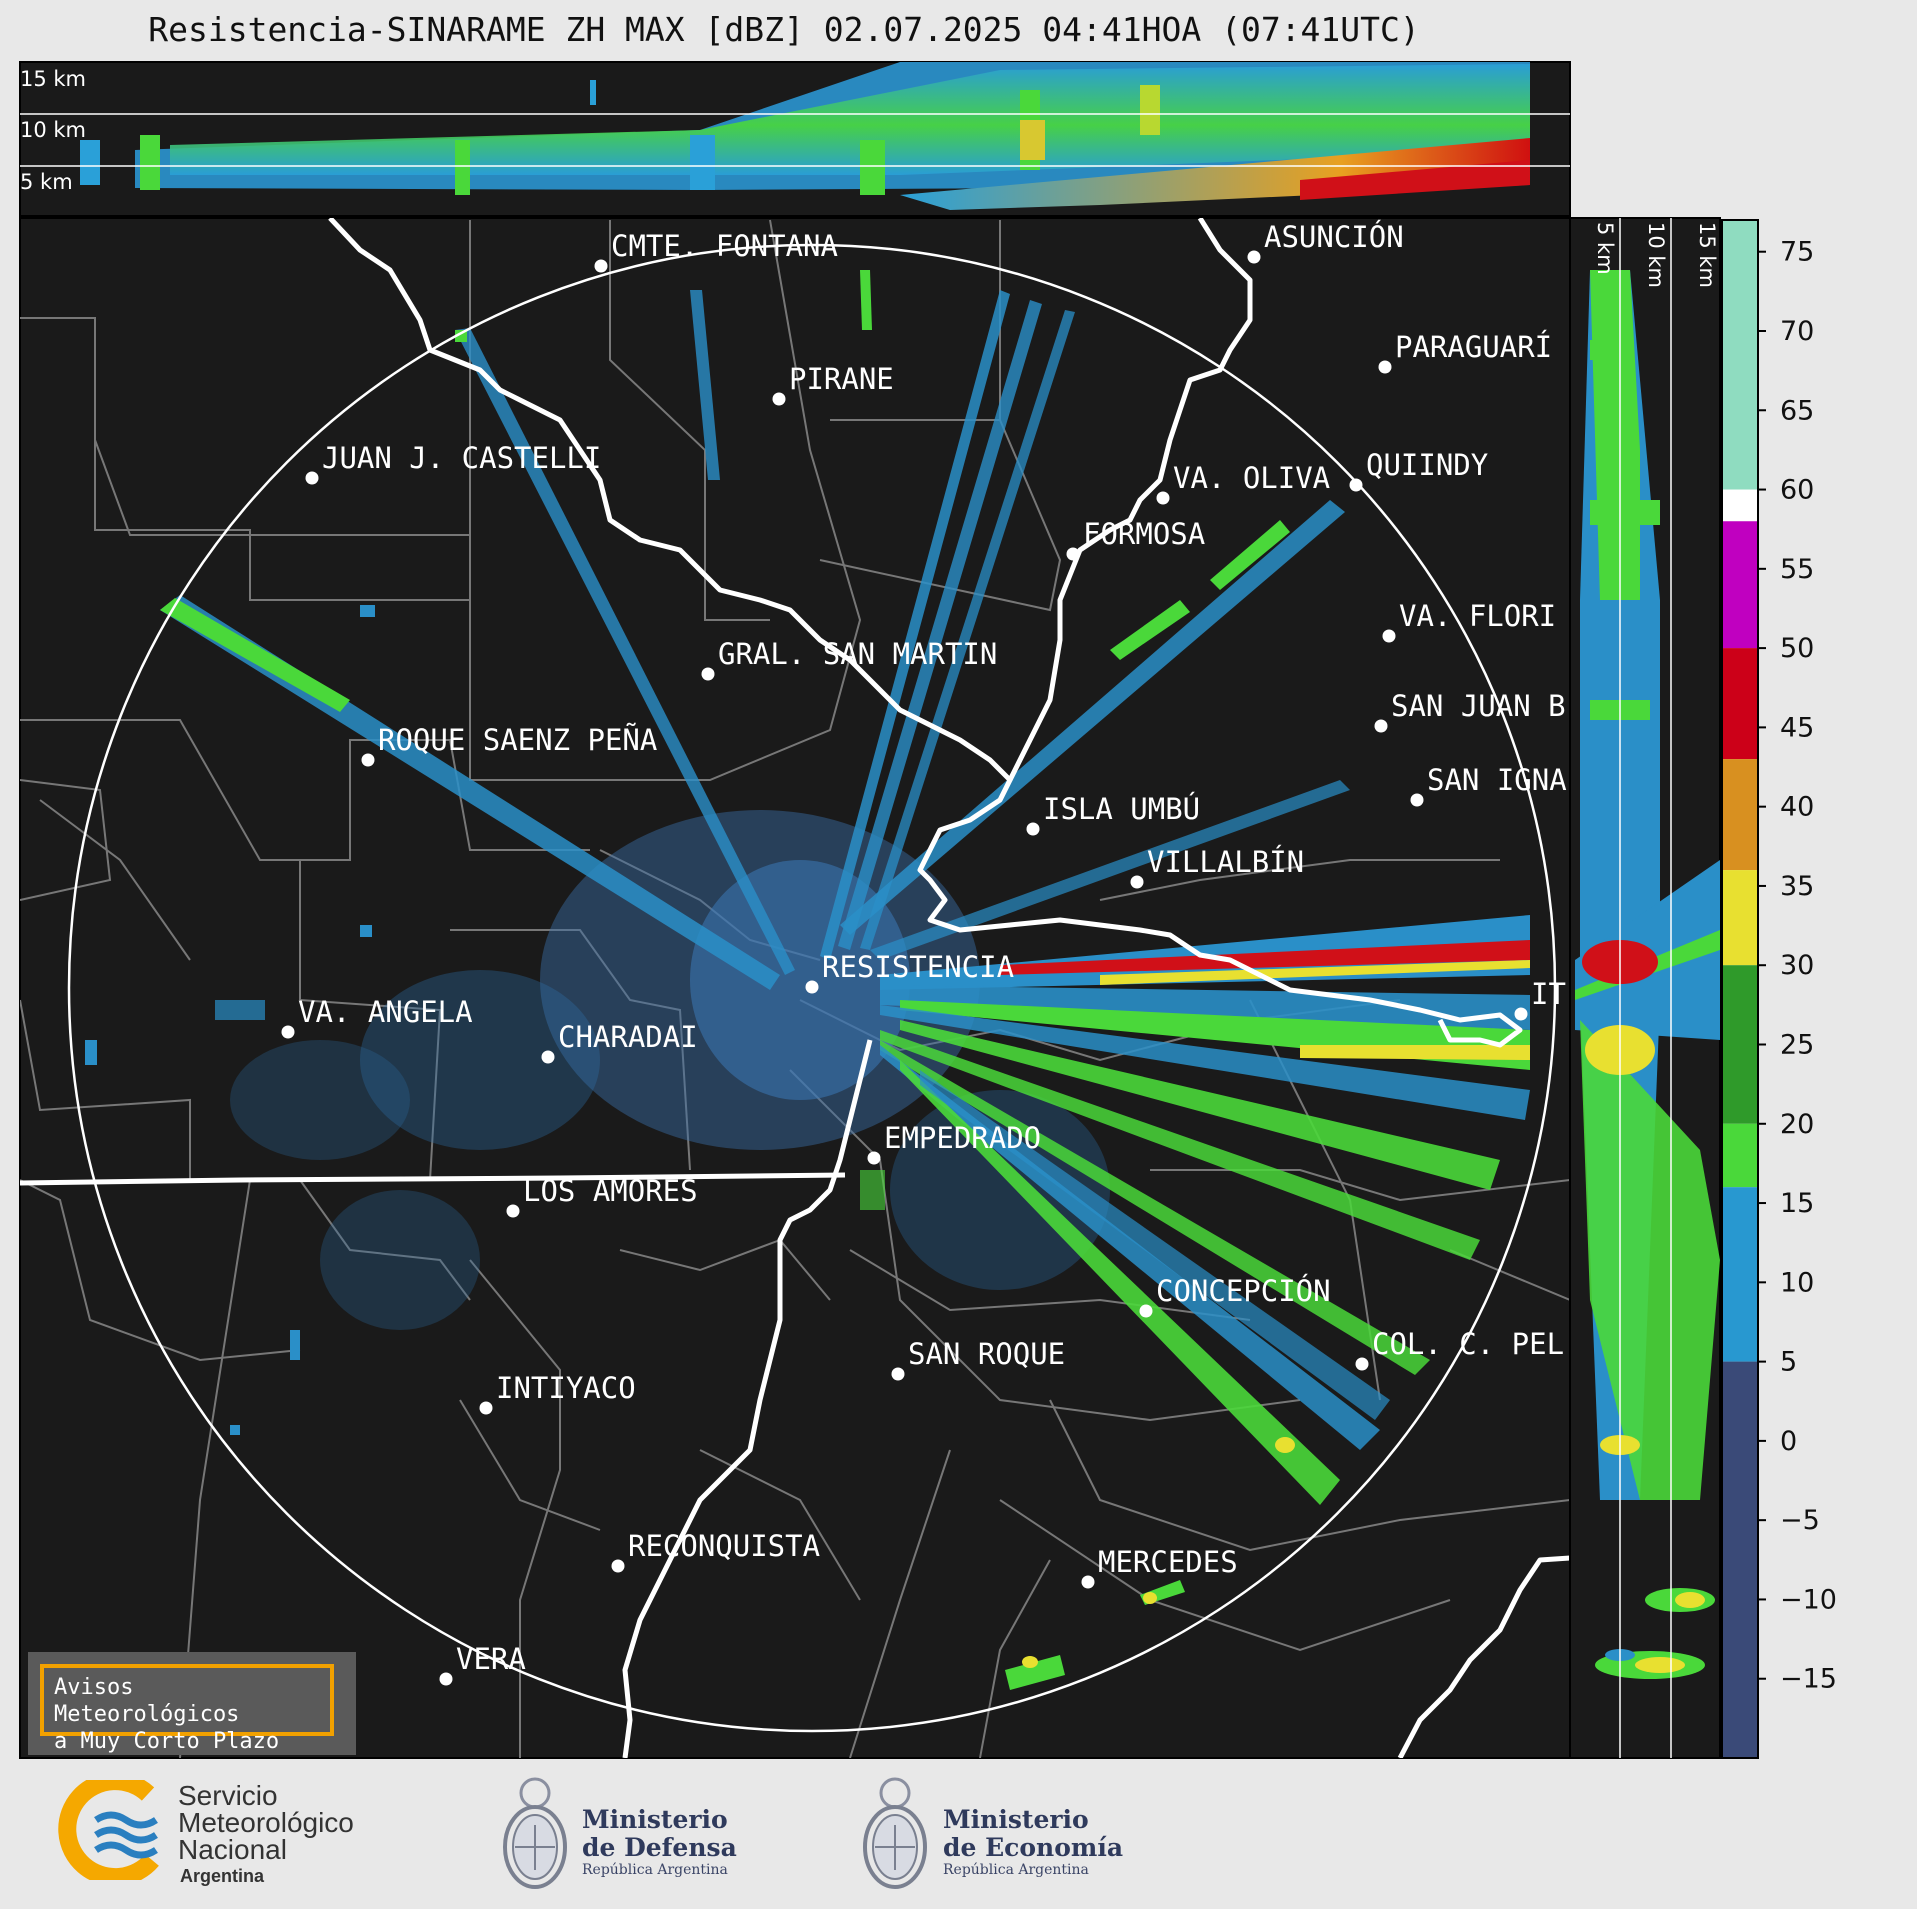  I want to click on city-label: QUIINDY, so click(1427, 465).